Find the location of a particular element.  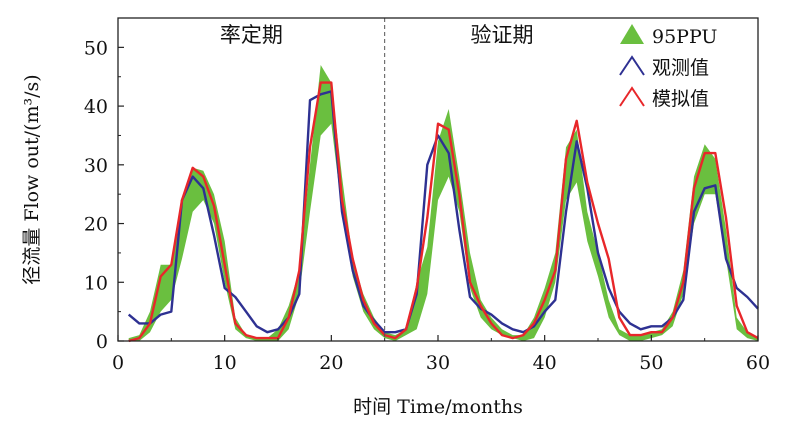

x-tick-label: 0 is located at coordinates (118, 363).